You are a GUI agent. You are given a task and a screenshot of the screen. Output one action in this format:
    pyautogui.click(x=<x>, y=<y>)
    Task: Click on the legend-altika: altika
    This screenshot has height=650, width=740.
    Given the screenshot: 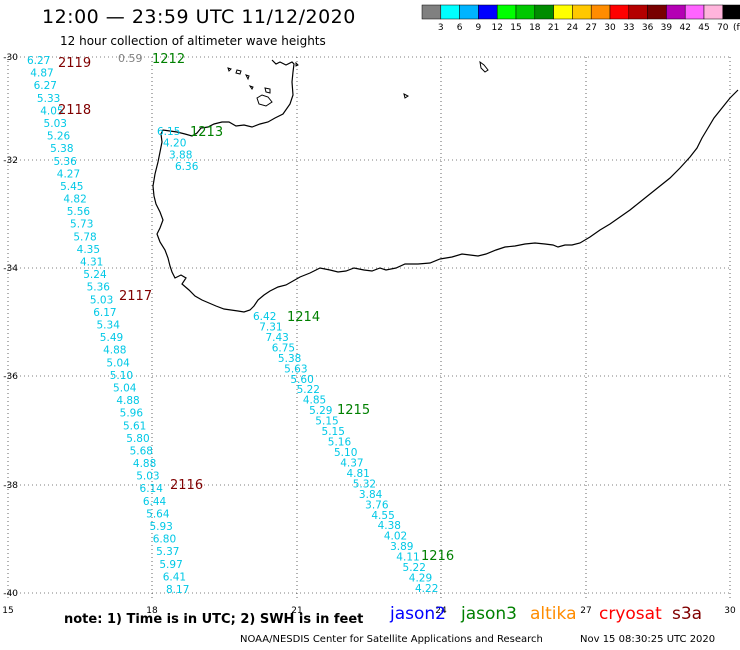 What is the action you would take?
    pyautogui.click(x=553, y=614)
    